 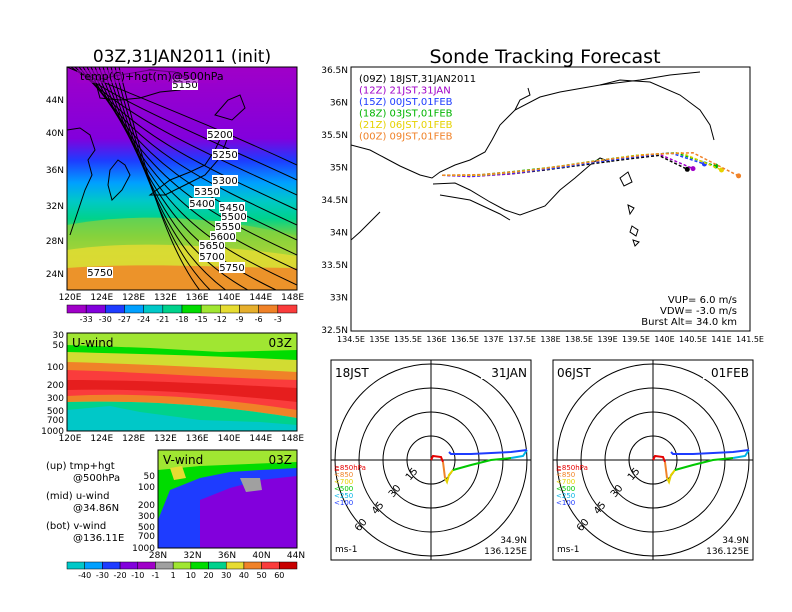 What do you see at coordinates (120, 575) in the screenshot?
I see `colorbar-label: -20` at bounding box center [120, 575].